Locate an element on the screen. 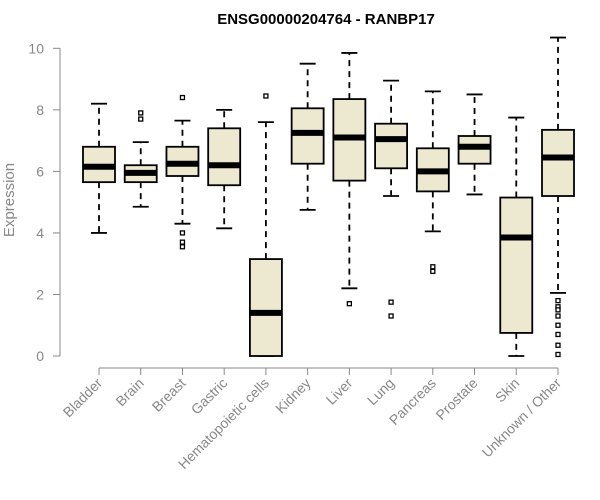  y-tick-label: 2 is located at coordinates (40, 294).